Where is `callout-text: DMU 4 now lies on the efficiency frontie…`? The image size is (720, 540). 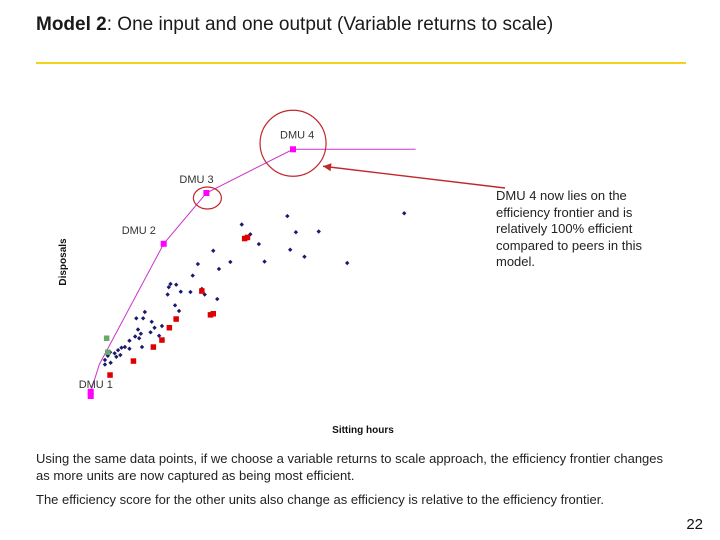 callout-text: DMU 4 now lies on the efficiency frontie… is located at coordinates (569, 228).